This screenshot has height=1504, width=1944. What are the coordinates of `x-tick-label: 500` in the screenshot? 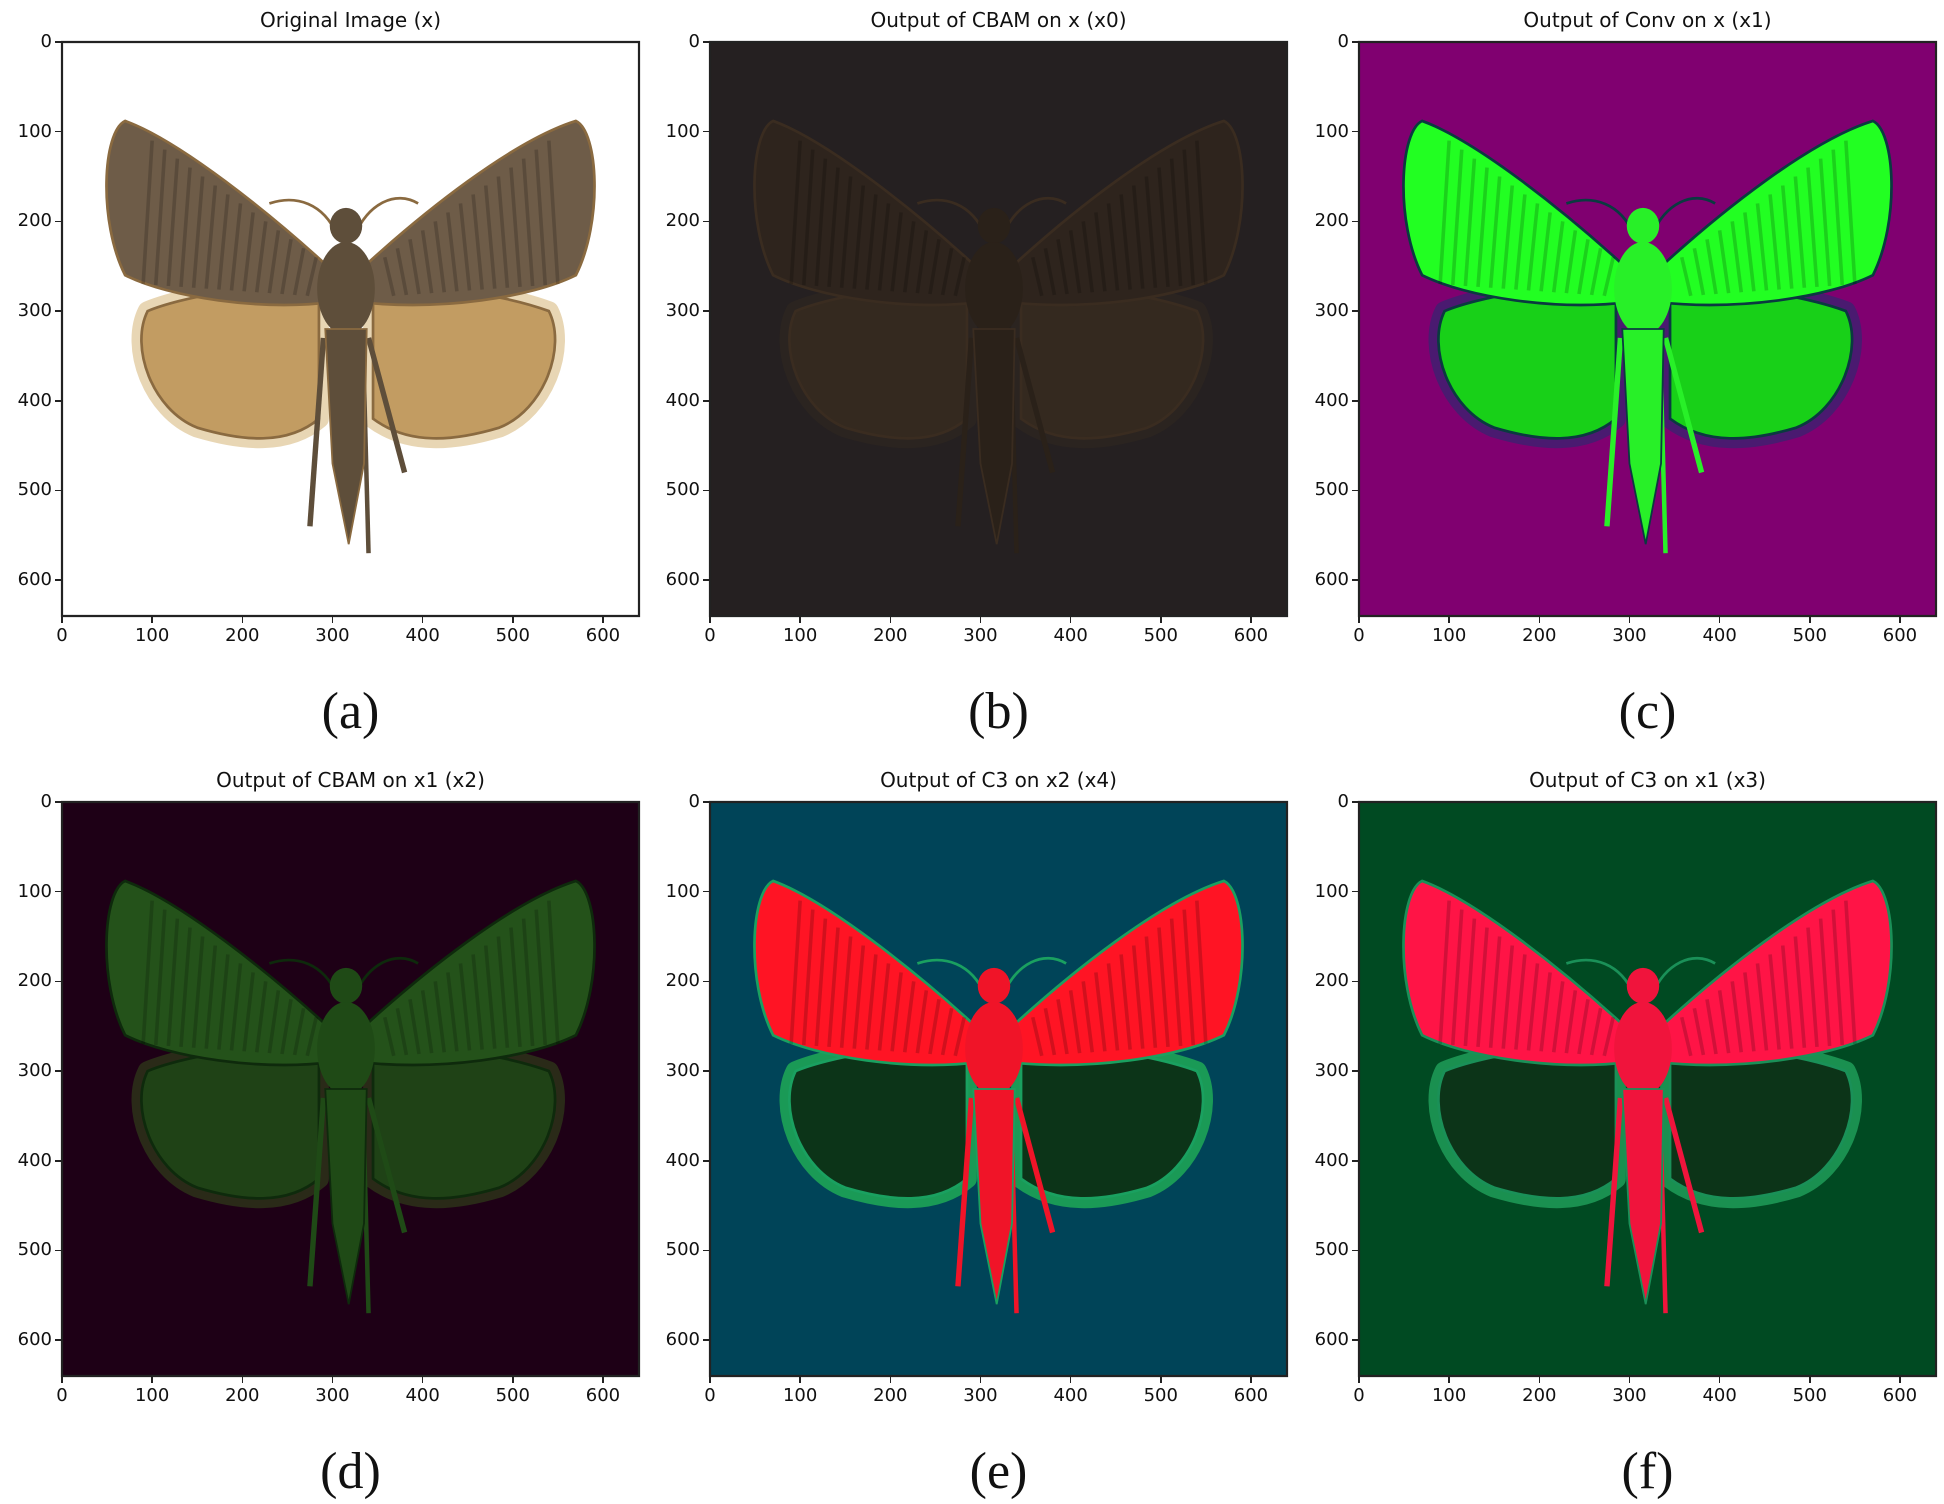 It's located at (512, 635).